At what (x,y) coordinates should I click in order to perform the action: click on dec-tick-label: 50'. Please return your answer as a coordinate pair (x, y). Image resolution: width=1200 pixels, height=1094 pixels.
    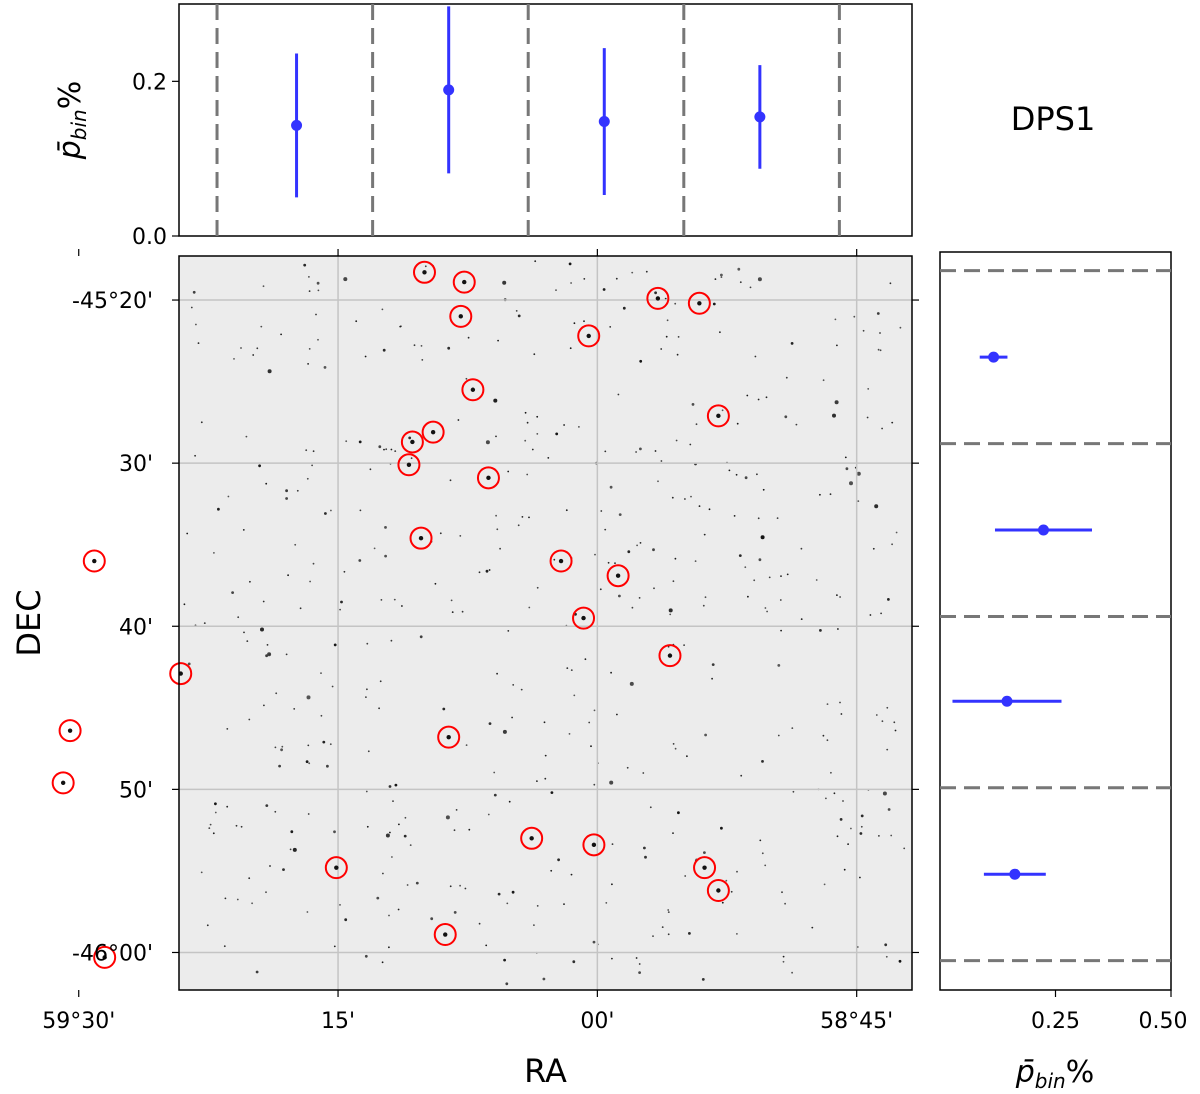
    Looking at the image, I should click on (136, 790).